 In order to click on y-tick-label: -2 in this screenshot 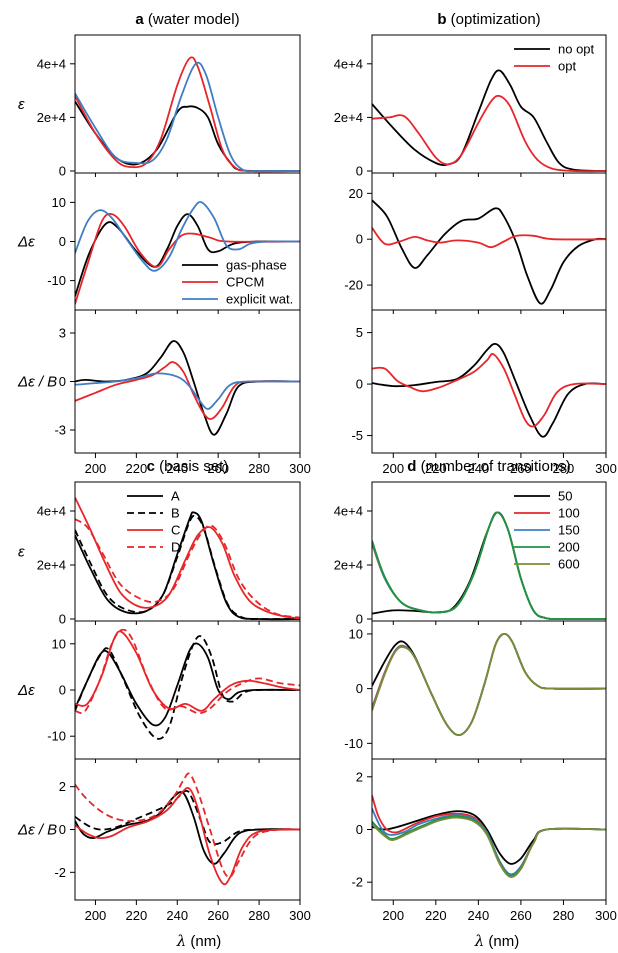, I will do `click(60, 872)`.